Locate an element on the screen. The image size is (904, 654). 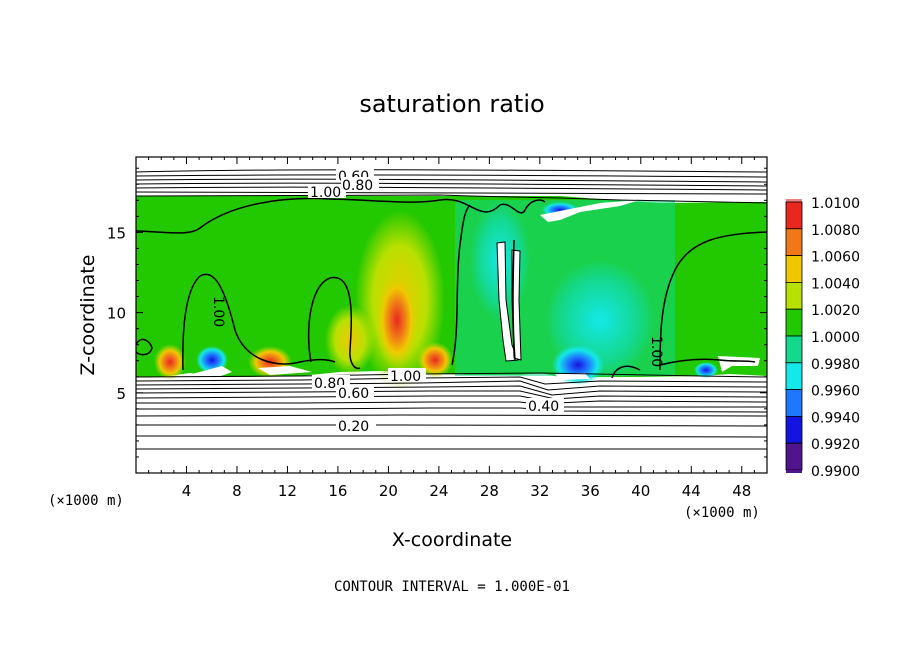
colorbar-label: 1.0080 is located at coordinates (835, 231).